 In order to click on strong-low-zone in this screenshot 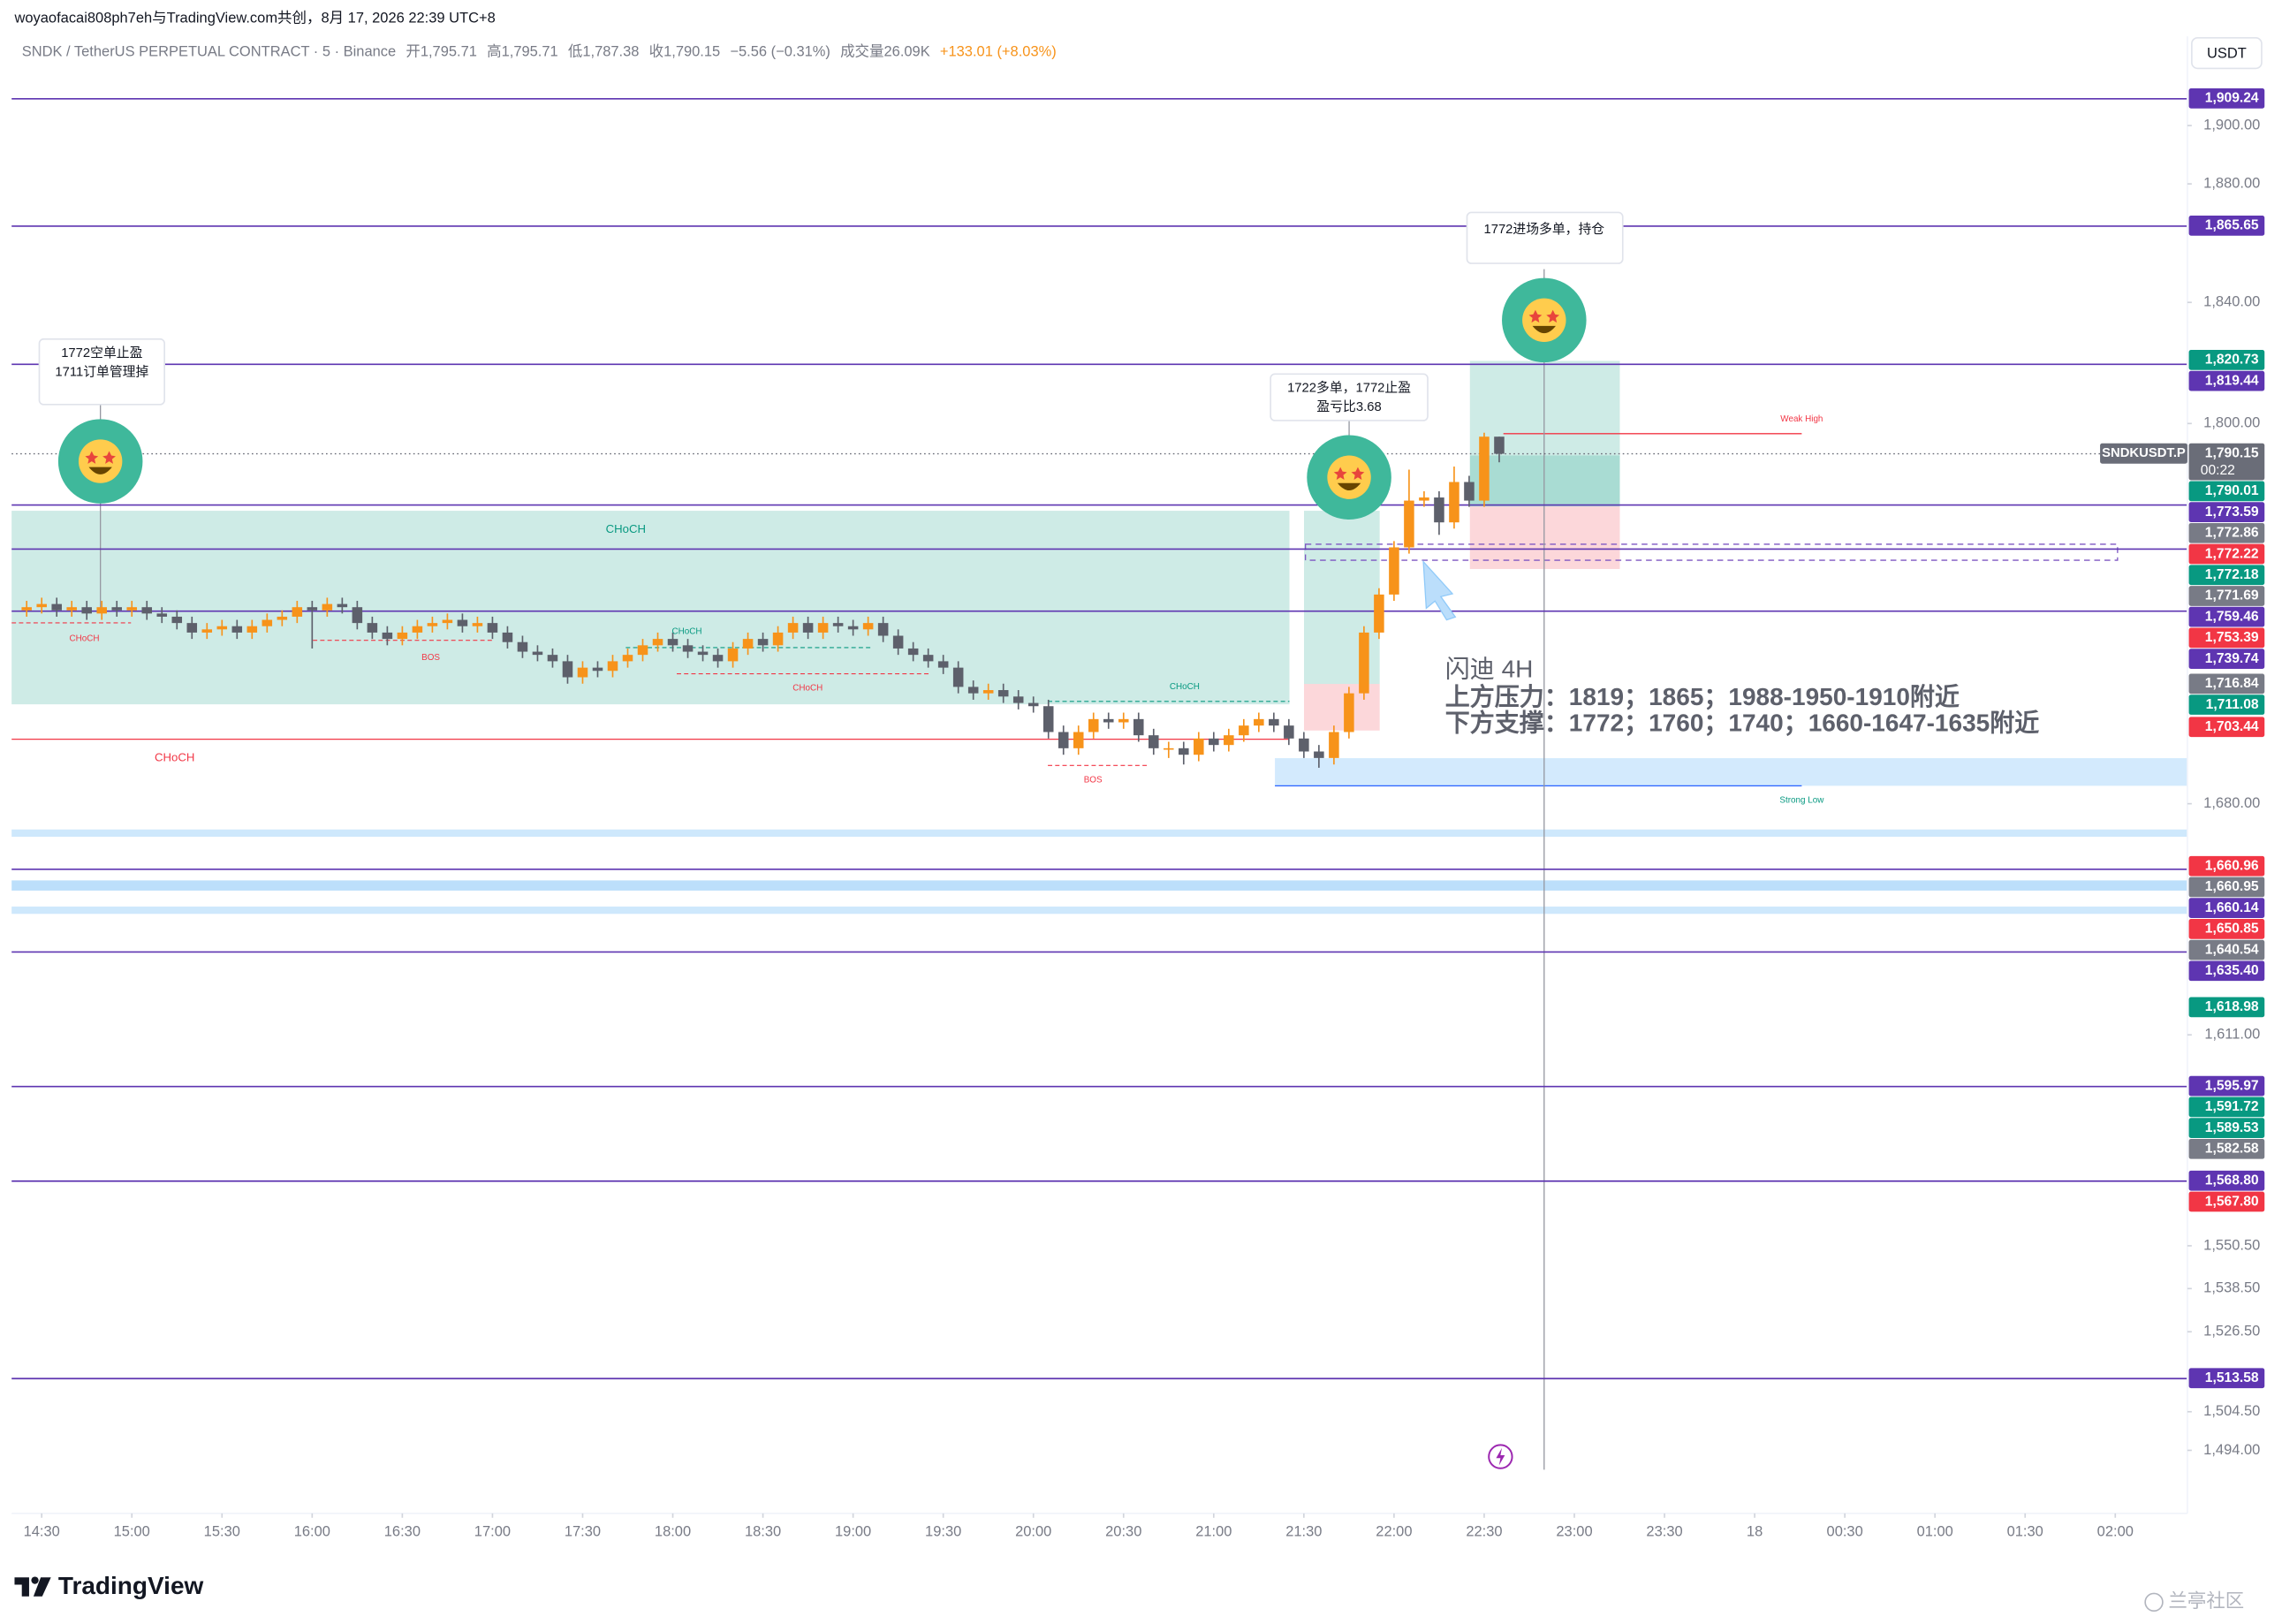, I will do `click(1731, 772)`.